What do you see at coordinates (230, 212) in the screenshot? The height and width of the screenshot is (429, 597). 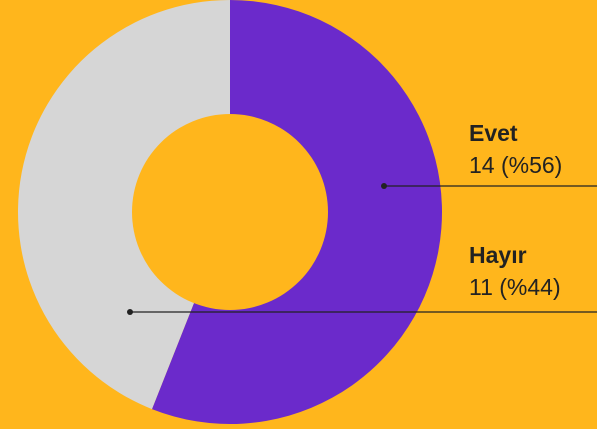 I see `donut-hole` at bounding box center [230, 212].